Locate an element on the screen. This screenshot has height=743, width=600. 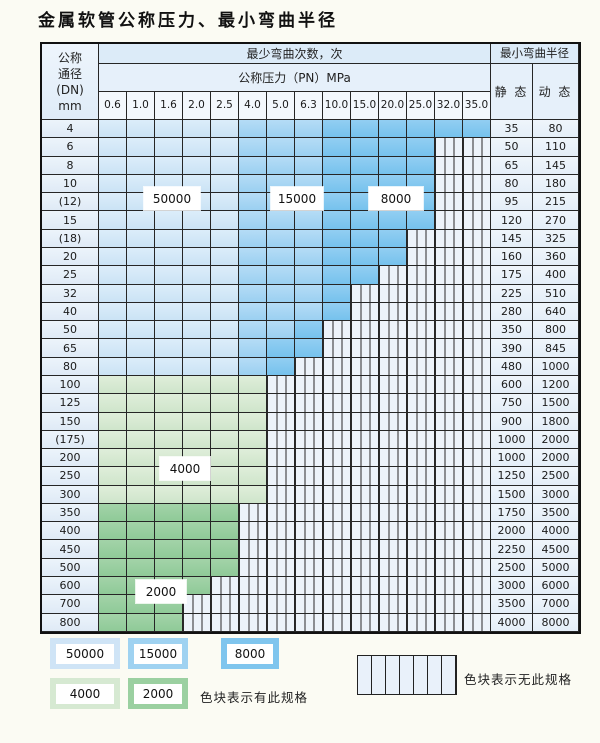
cycle-cell-100-1.6 is located at coordinates (169, 385).